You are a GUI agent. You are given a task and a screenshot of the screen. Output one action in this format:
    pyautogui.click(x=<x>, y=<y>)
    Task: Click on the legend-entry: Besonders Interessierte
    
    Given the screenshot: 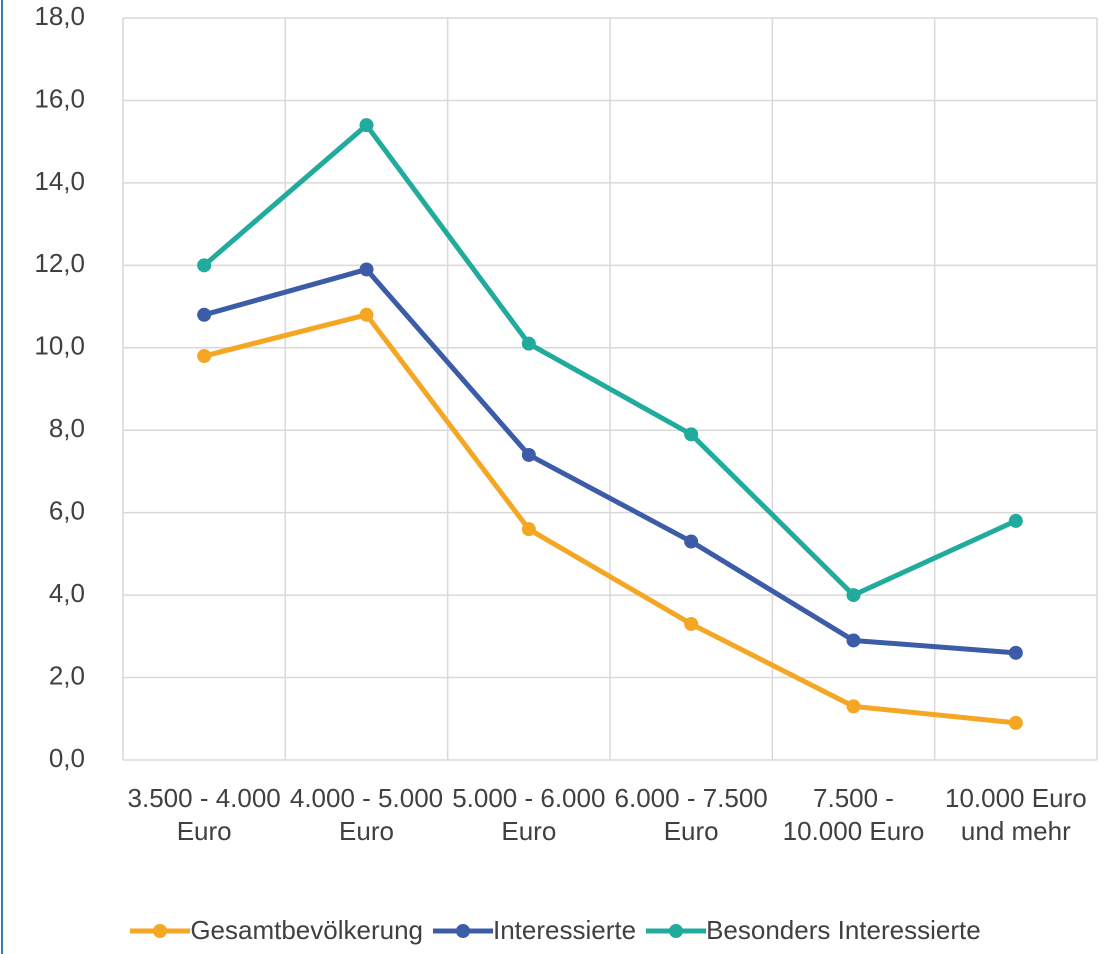 What is the action you would take?
    pyautogui.click(x=813, y=930)
    